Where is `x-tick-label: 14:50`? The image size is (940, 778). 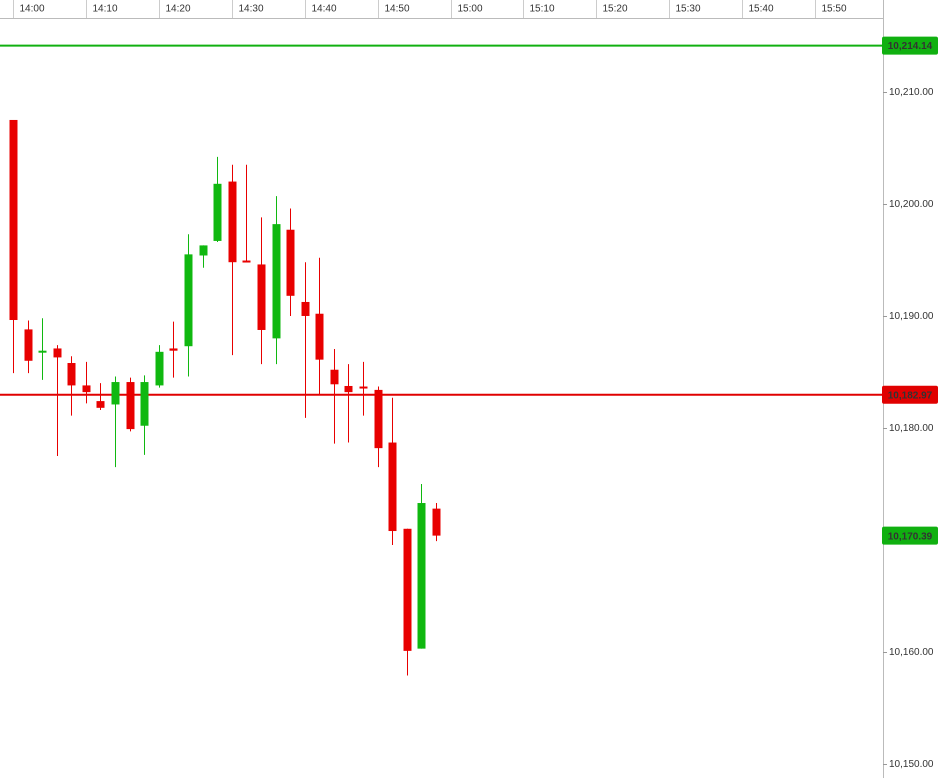
x-tick-label: 14:50 is located at coordinates (397, 9).